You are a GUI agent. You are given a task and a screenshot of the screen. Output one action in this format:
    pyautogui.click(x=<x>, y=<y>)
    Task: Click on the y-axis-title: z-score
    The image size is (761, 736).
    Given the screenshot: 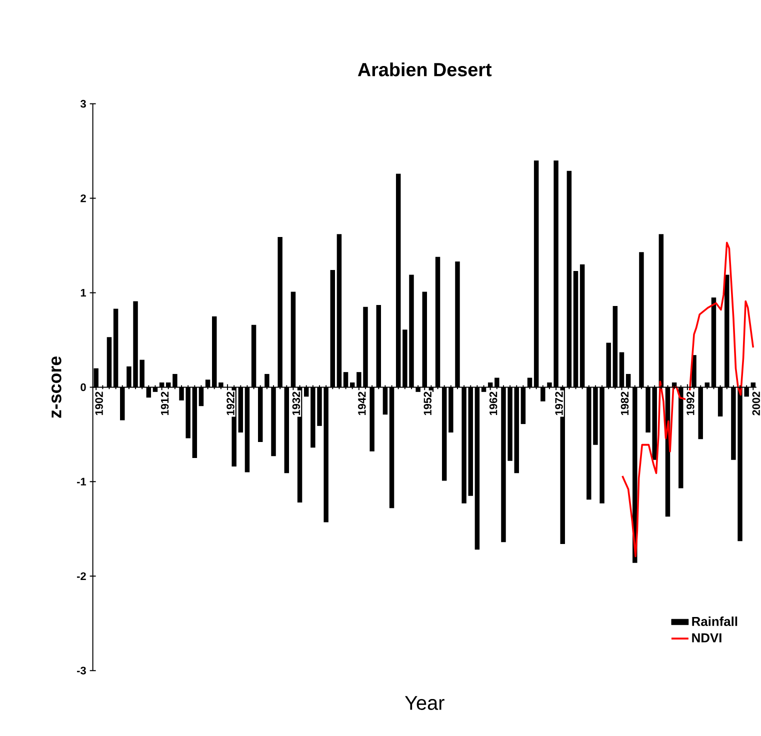 What is the action you would take?
    pyautogui.click(x=57, y=387)
    